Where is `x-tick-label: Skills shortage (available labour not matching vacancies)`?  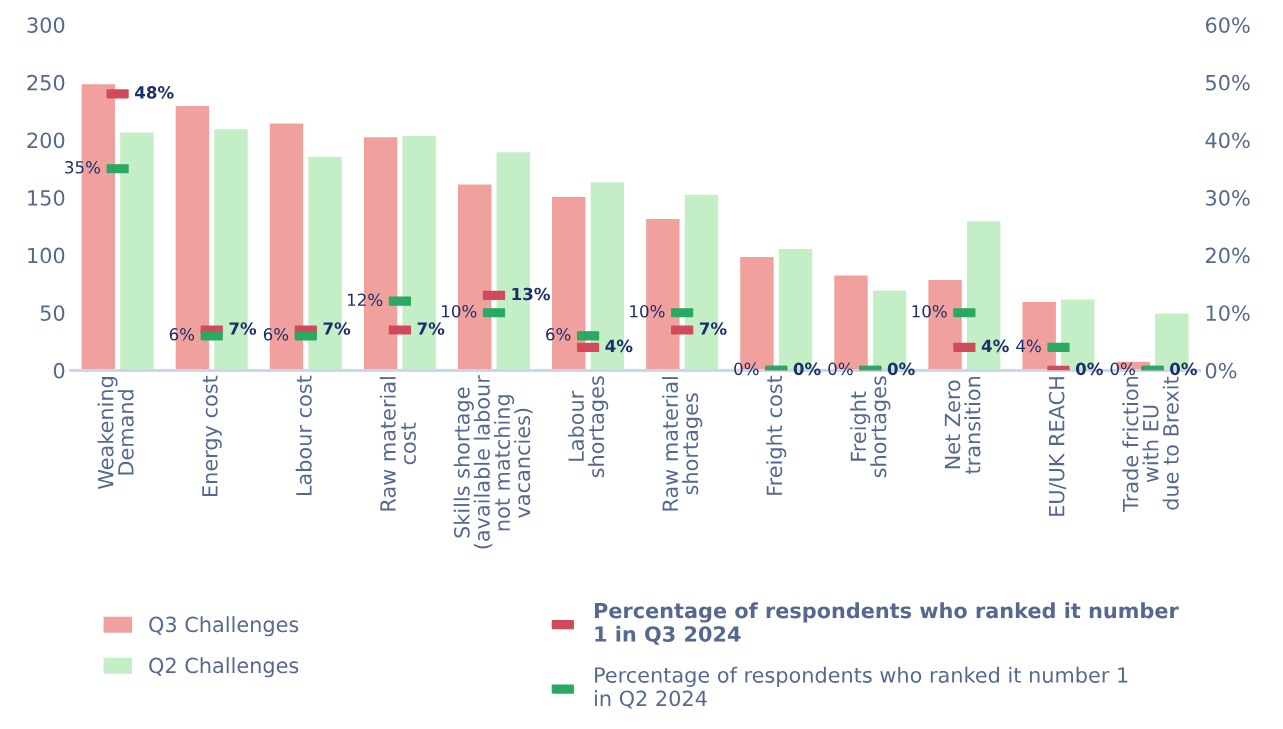 x-tick-label: Skills shortage (available labour not matching vacancies) is located at coordinates (493, 462).